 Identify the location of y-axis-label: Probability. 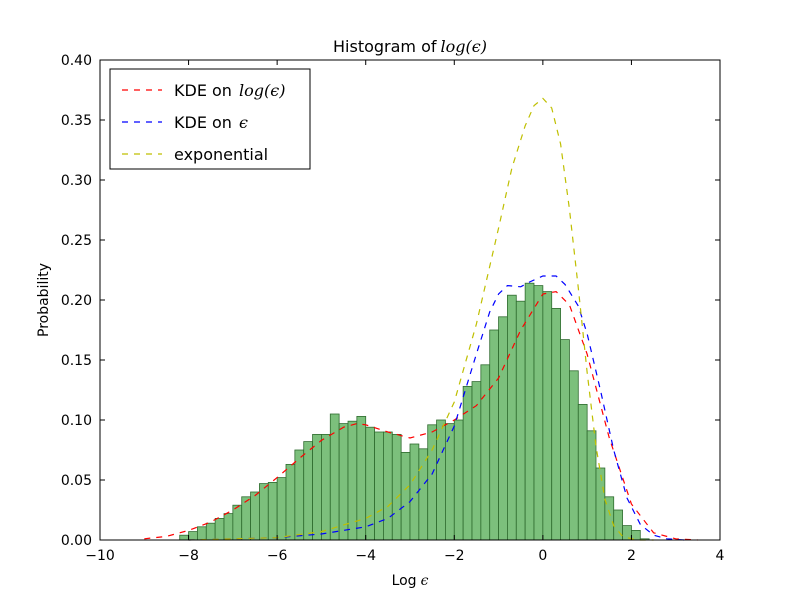
(44, 300).